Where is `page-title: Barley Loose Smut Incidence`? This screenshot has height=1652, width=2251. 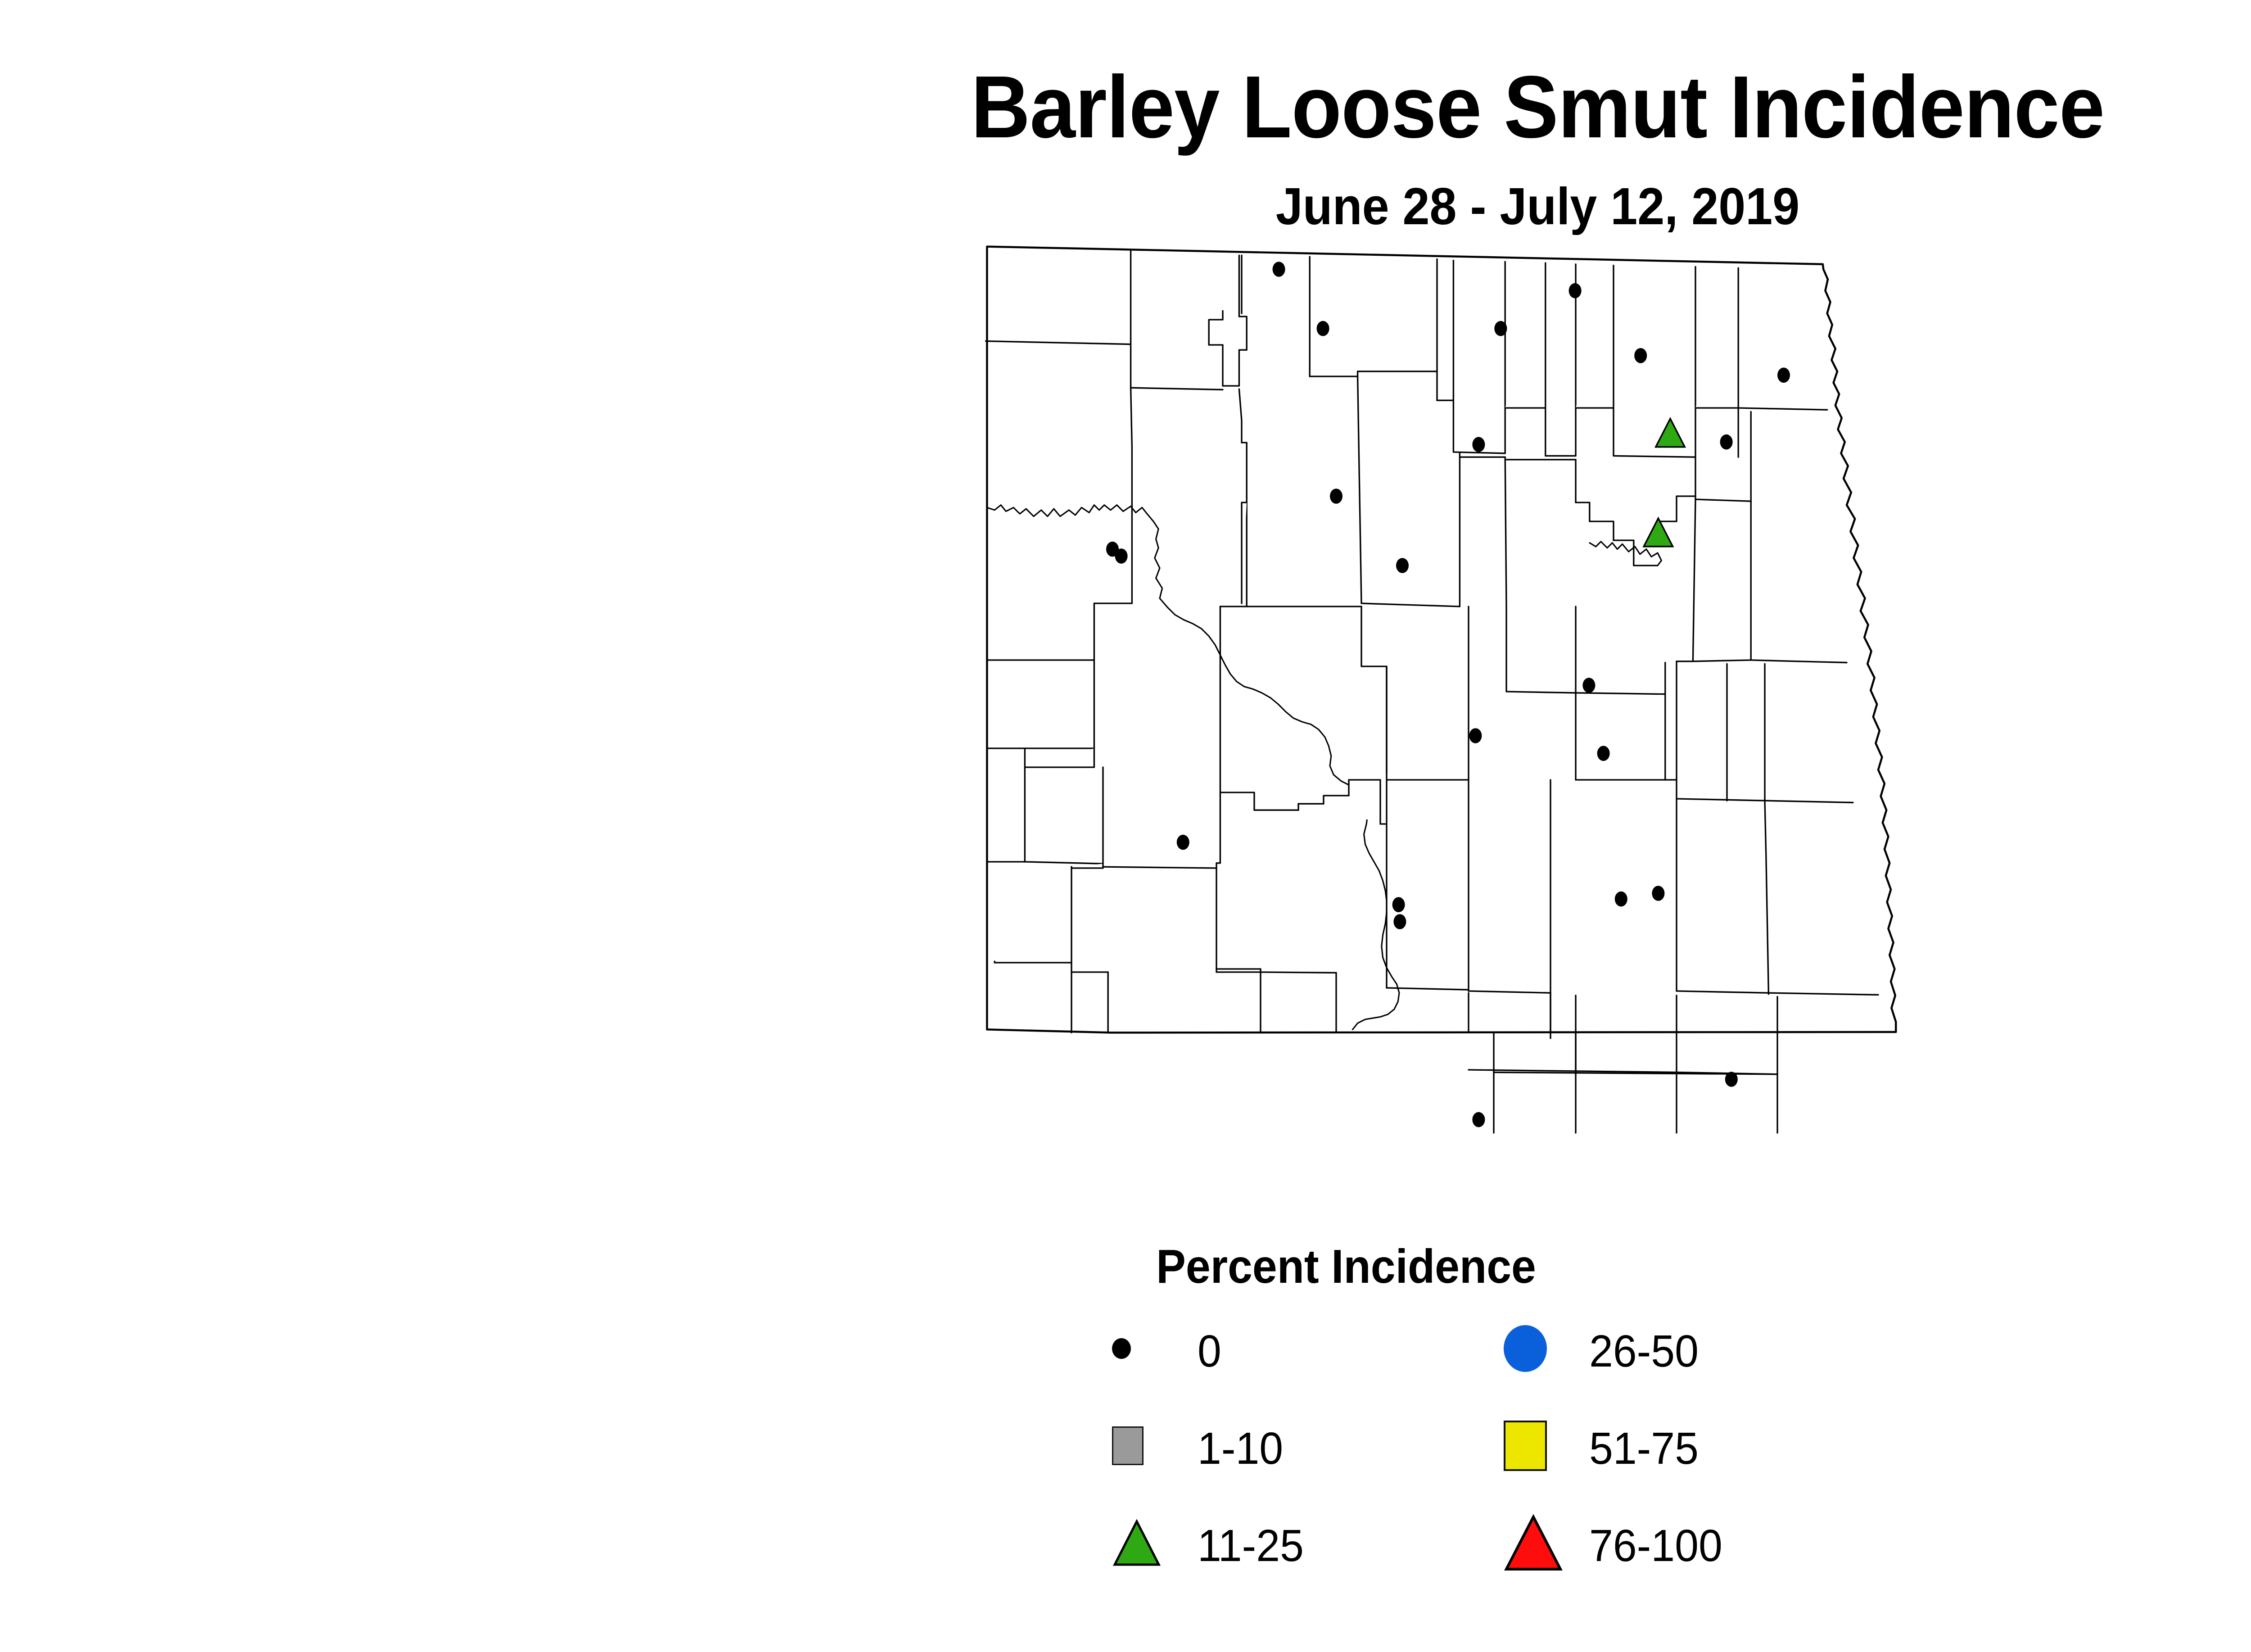
page-title: Barley Loose Smut Incidence is located at coordinates (1538, 107).